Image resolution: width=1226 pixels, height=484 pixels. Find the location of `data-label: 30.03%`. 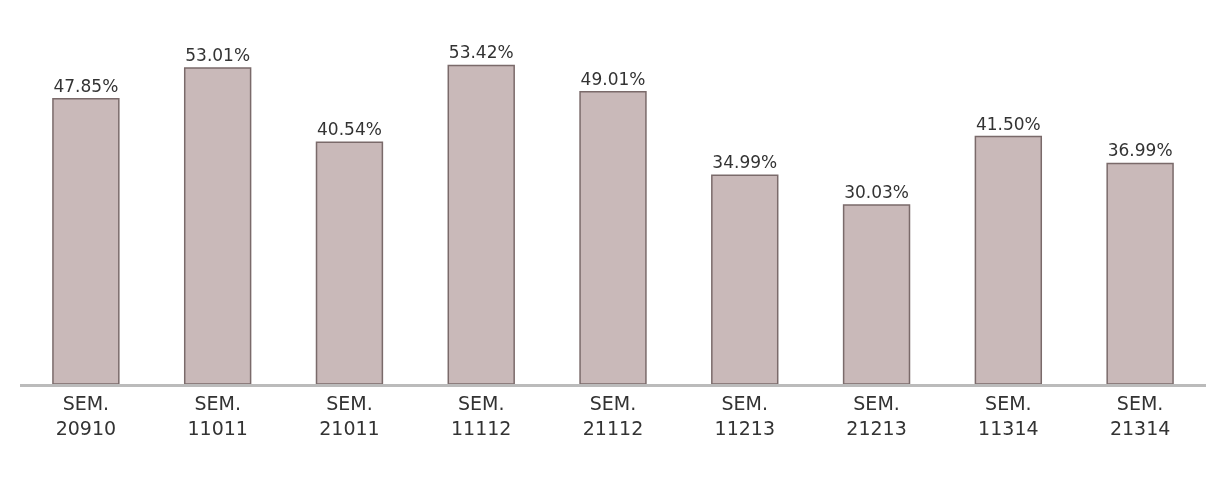

data-label: 30.03% is located at coordinates (876, 191).